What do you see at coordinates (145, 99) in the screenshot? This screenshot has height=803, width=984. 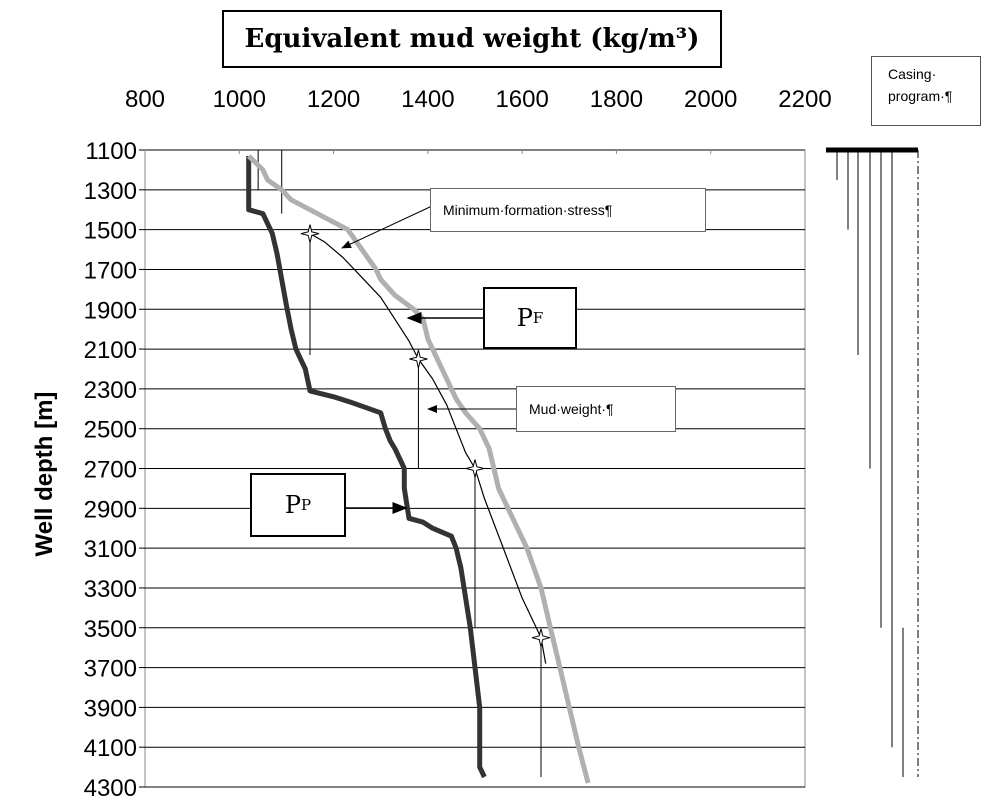 I see `x-tick-label-800: 800` at bounding box center [145, 99].